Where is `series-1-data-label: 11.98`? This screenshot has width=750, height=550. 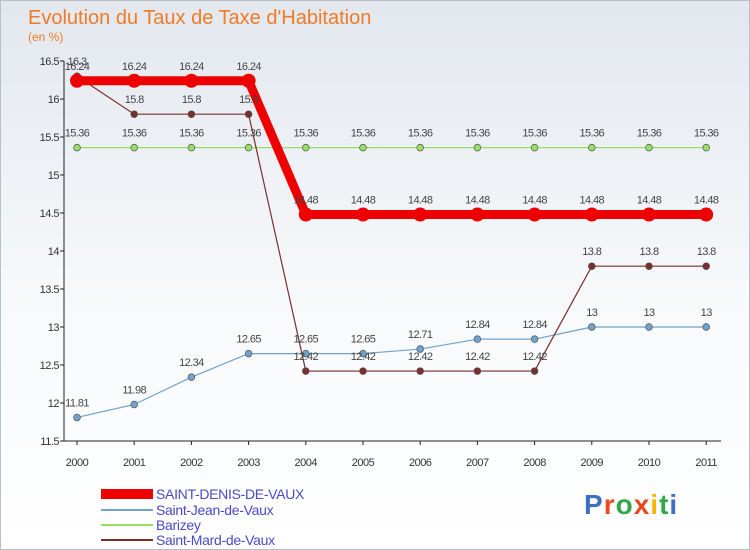
series-1-data-label: 11.98 is located at coordinates (134, 391).